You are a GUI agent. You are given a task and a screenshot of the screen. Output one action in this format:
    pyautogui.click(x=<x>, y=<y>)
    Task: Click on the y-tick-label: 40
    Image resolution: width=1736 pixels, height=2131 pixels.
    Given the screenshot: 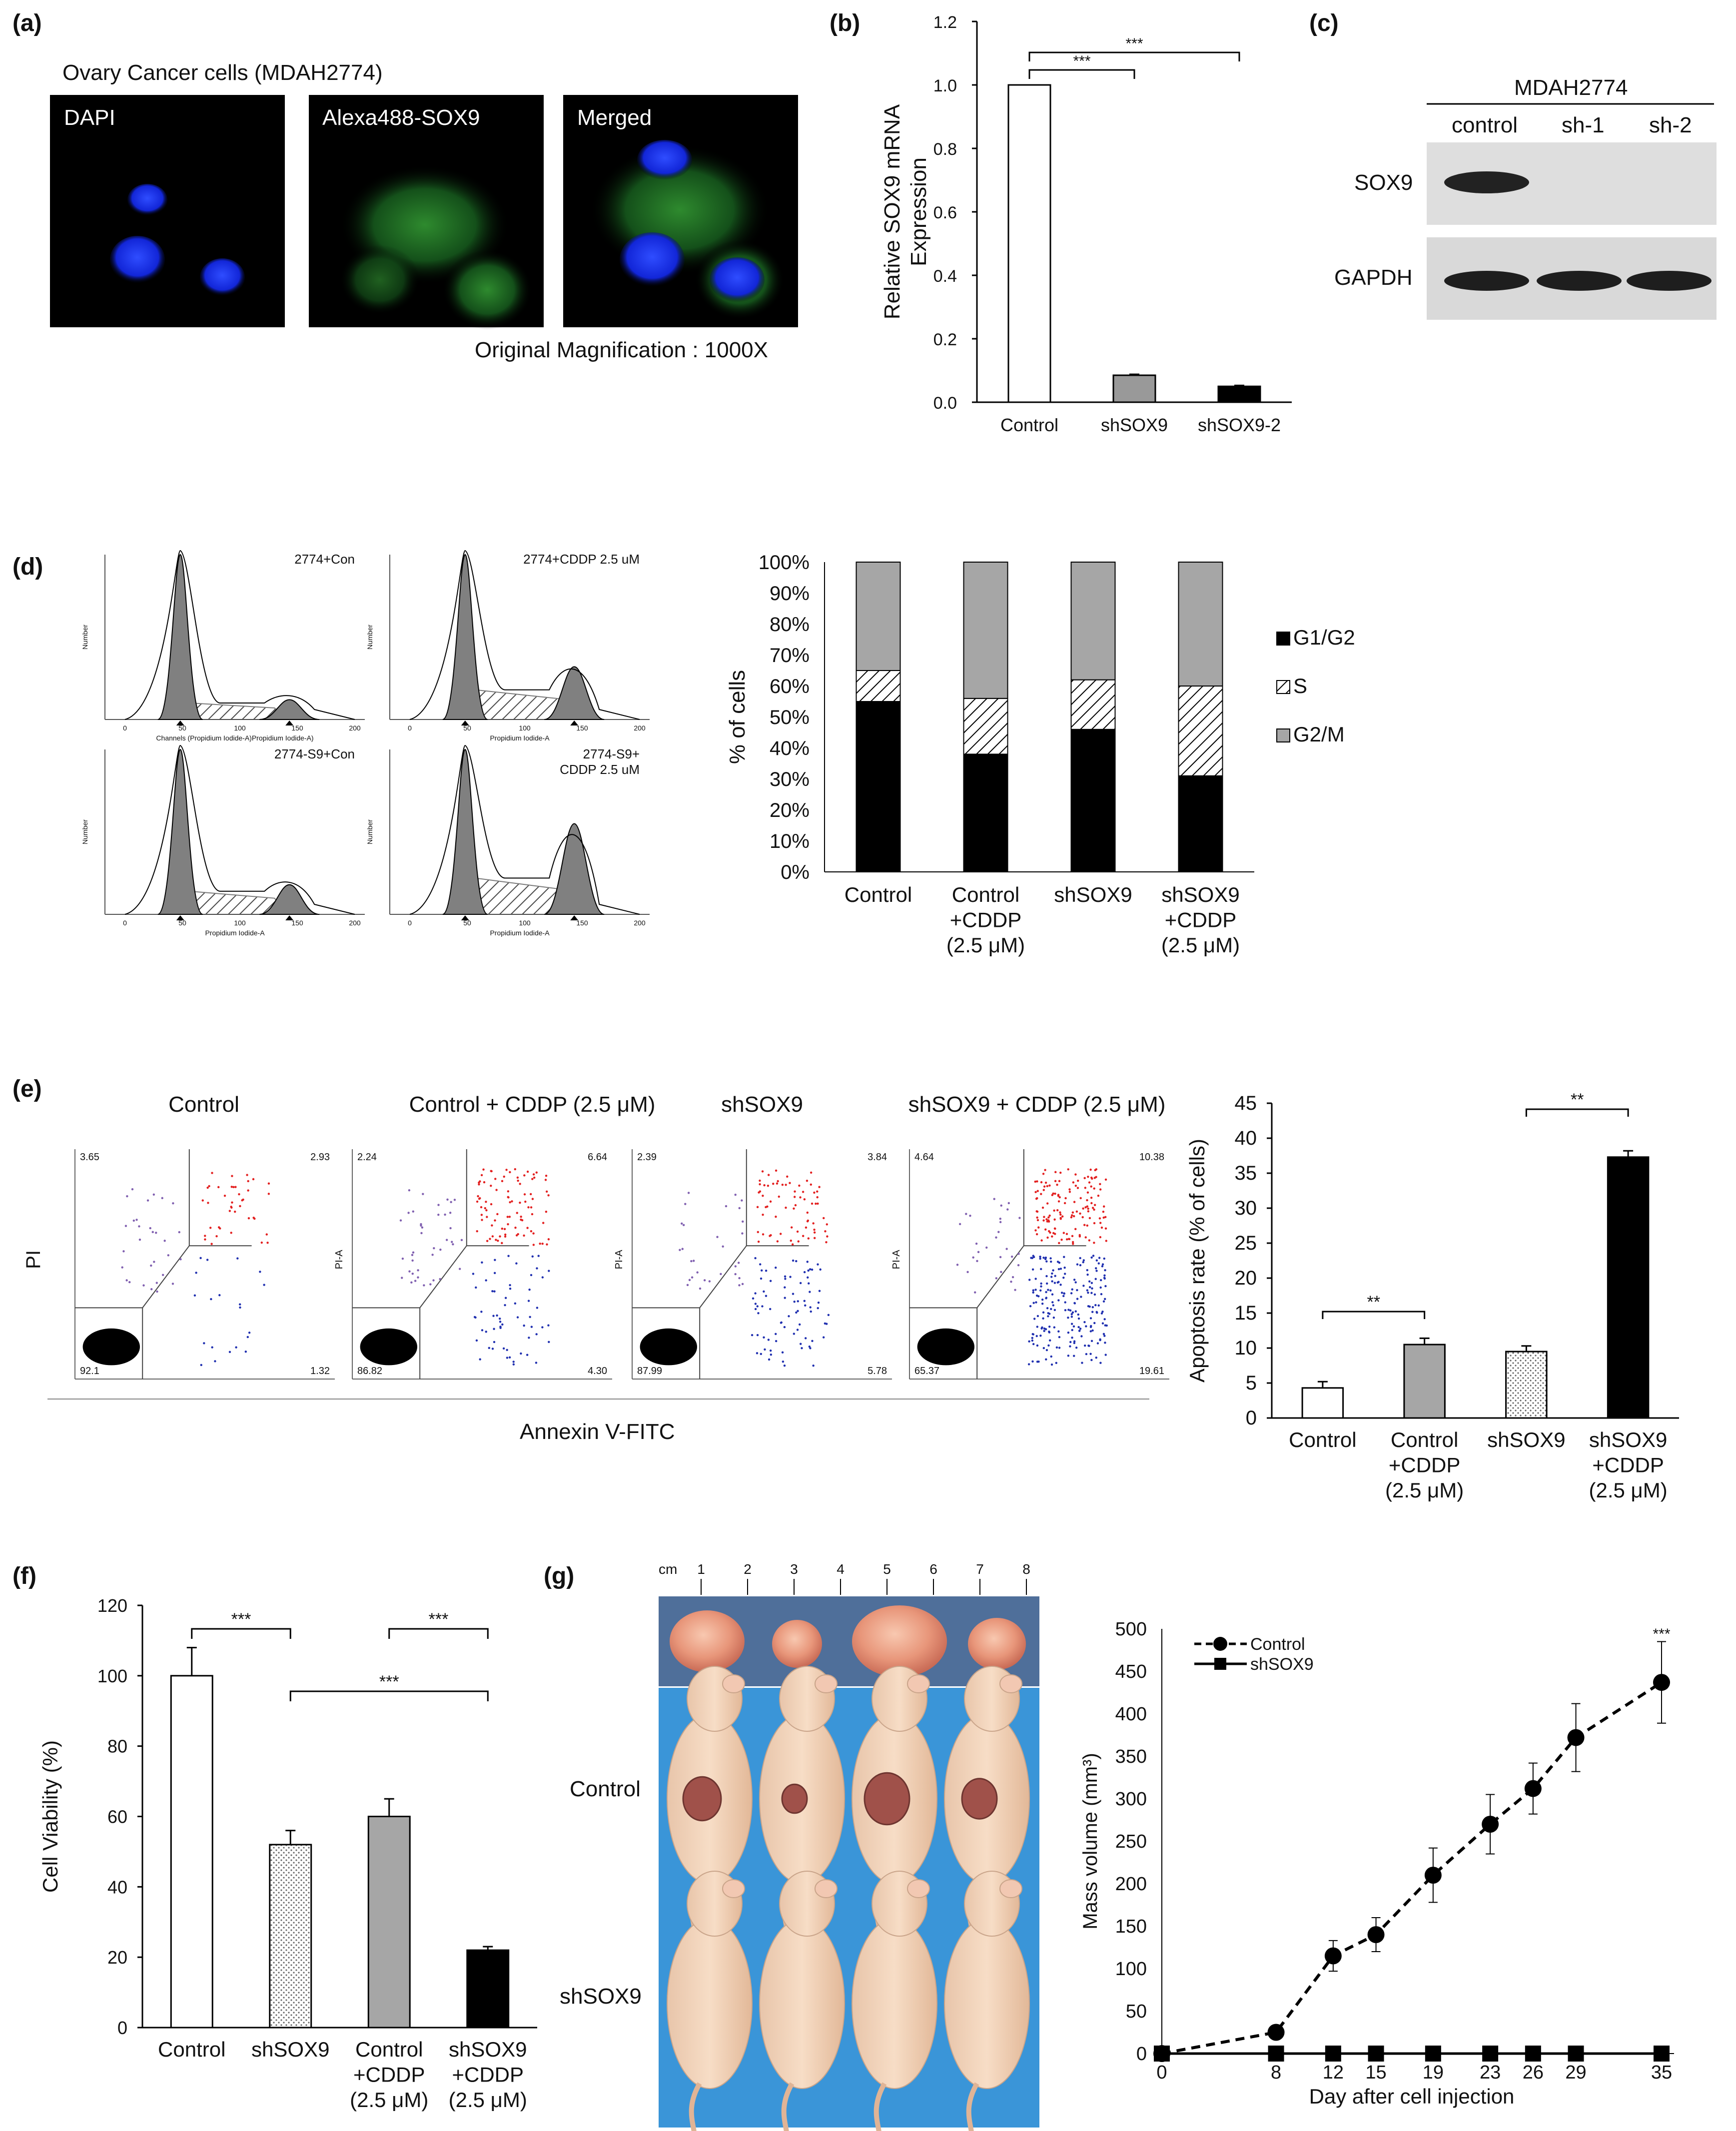 What is the action you would take?
    pyautogui.click(x=117, y=1887)
    